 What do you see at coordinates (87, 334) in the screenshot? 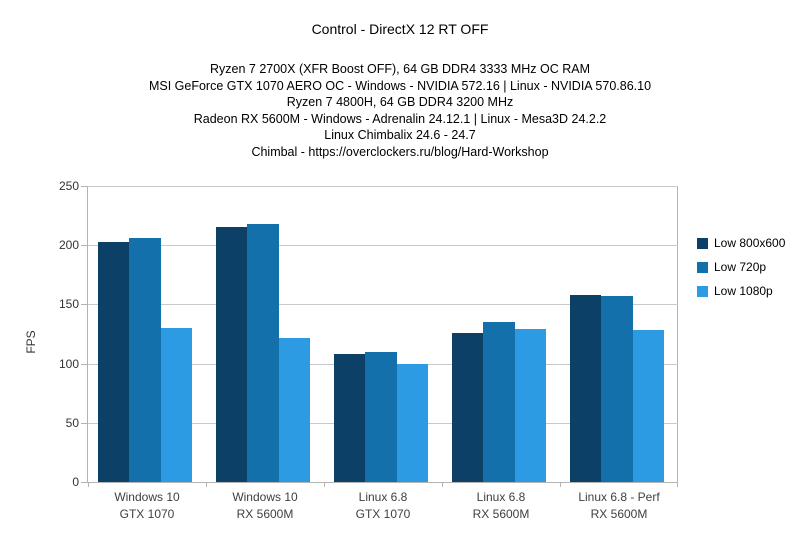
I see `left-axis-line` at bounding box center [87, 334].